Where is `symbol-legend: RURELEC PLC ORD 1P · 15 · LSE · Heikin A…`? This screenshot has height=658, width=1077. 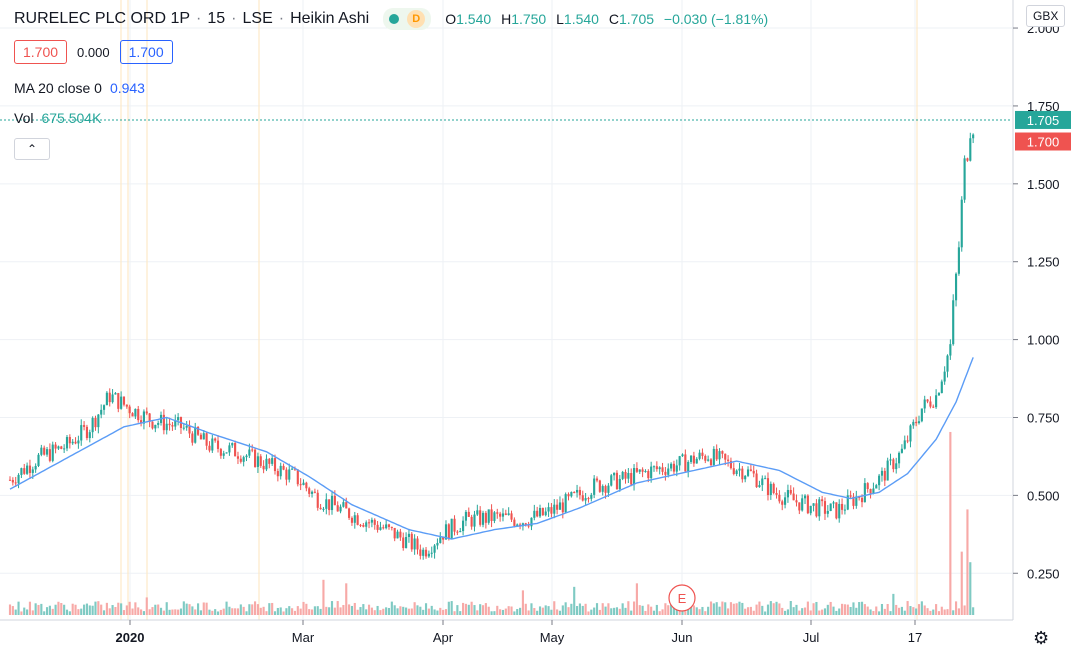
symbol-legend: RURELEC PLC ORD 1P · 15 · LSE · Heikin A… is located at coordinates (391, 19).